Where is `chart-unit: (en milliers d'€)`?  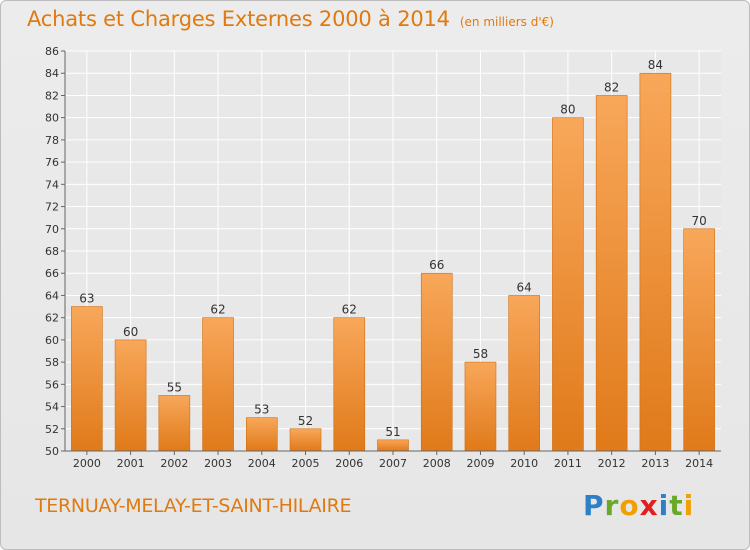 chart-unit: (en milliers d'€) is located at coordinates (506, 22).